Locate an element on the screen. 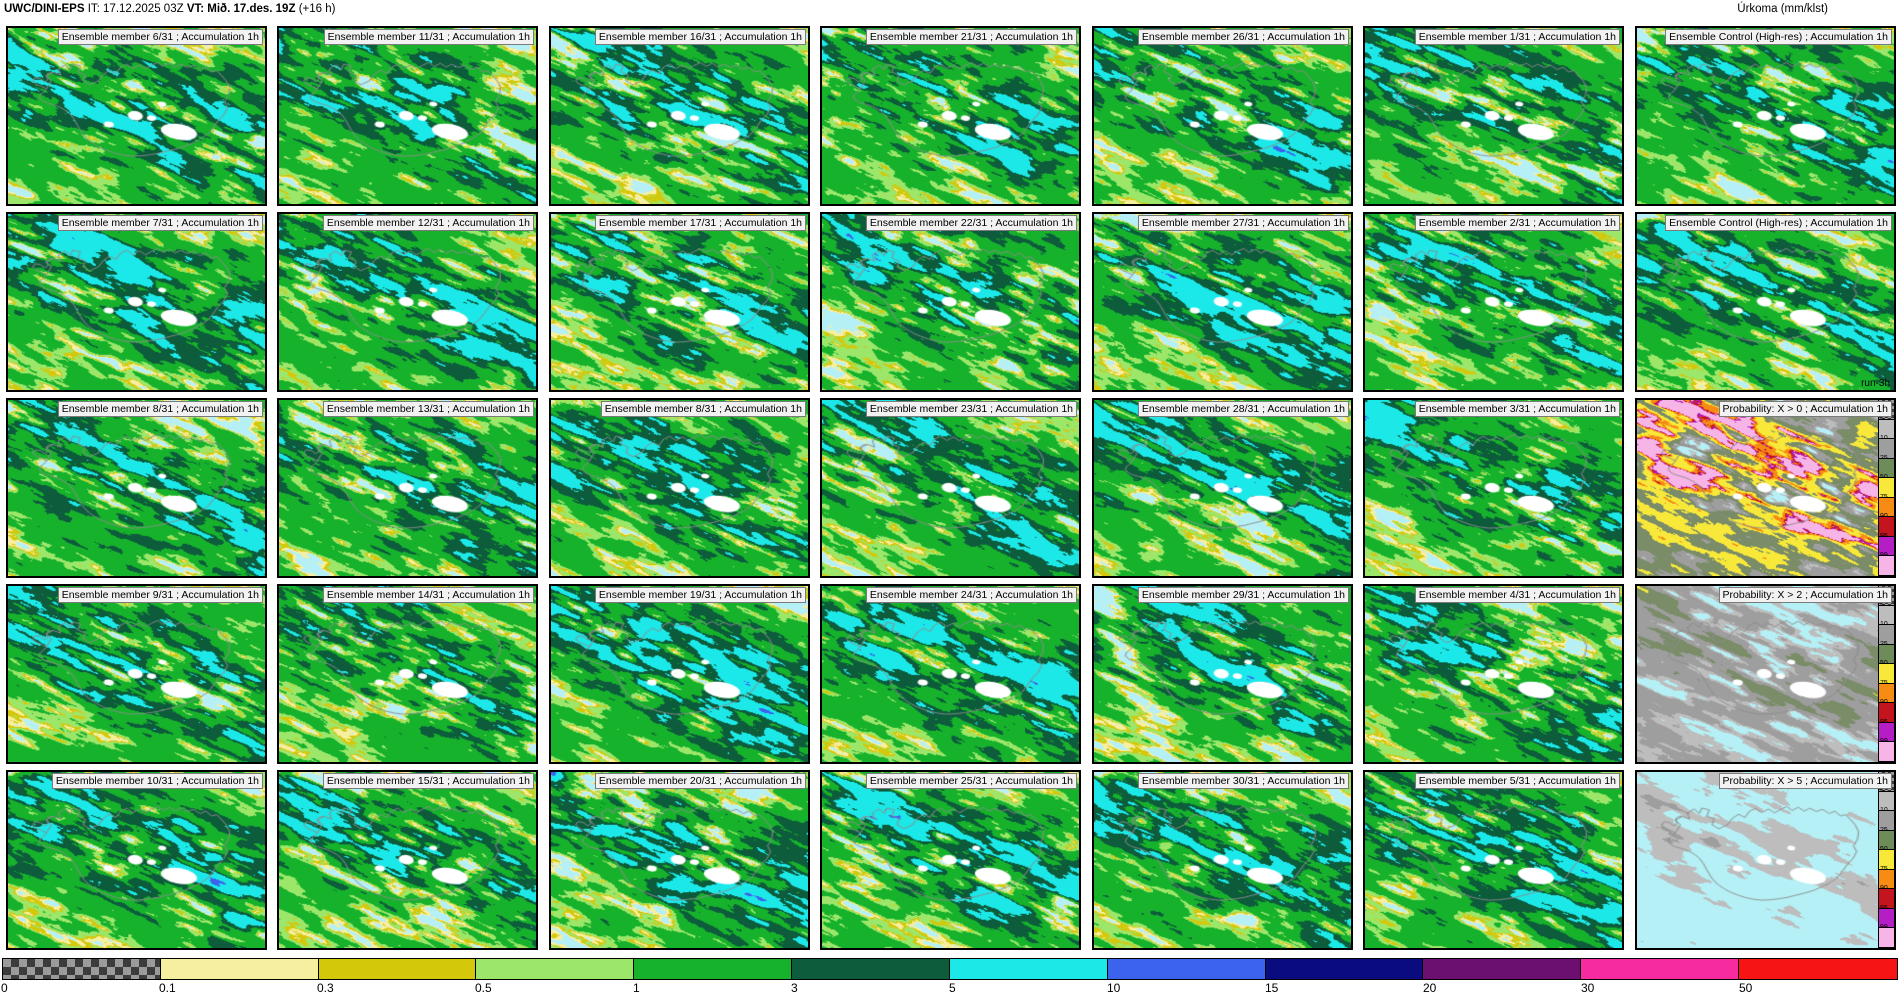  ensemble-member-panel: Ensemble member 7/31 ; Accumulation 1h is located at coordinates (136, 302).